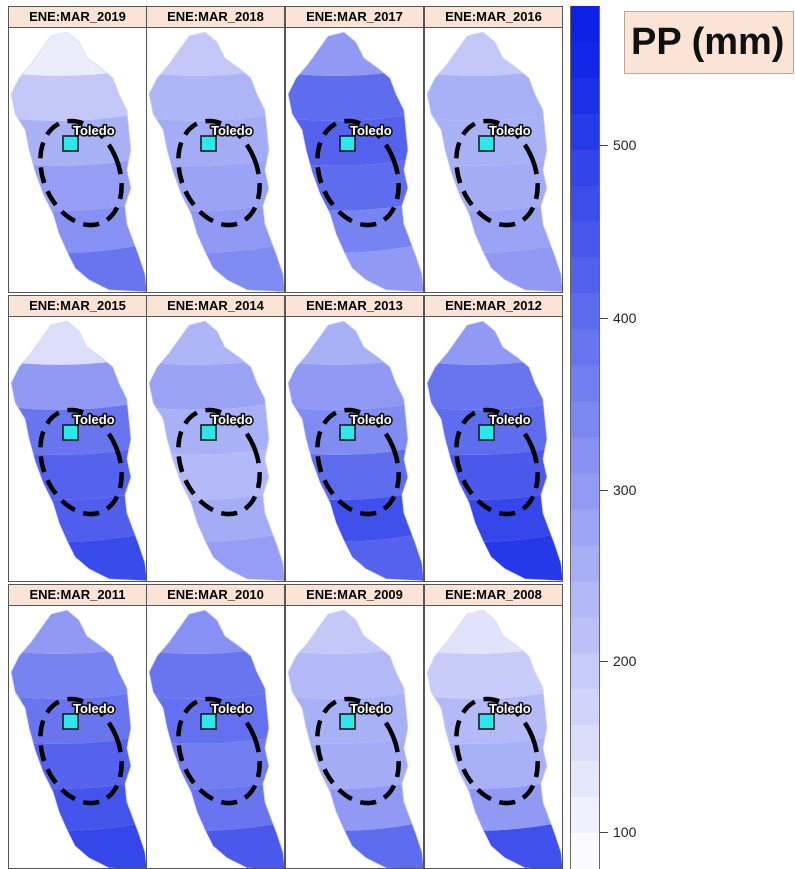 The width and height of the screenshot is (795, 869). I want to click on map-panel: ENE:MAR_2012 Toledo, so click(493, 438).